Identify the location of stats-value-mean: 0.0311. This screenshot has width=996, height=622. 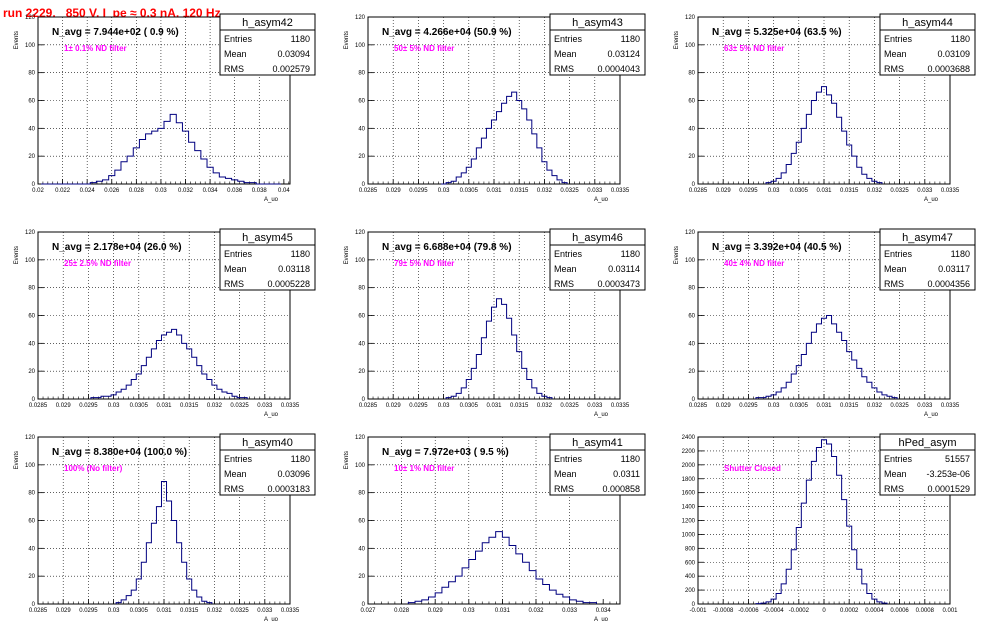
(626, 474).